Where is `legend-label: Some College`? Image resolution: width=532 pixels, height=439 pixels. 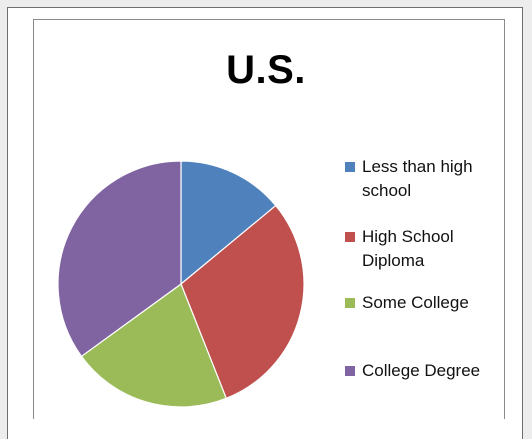
legend-label: Some College is located at coordinates (415, 302).